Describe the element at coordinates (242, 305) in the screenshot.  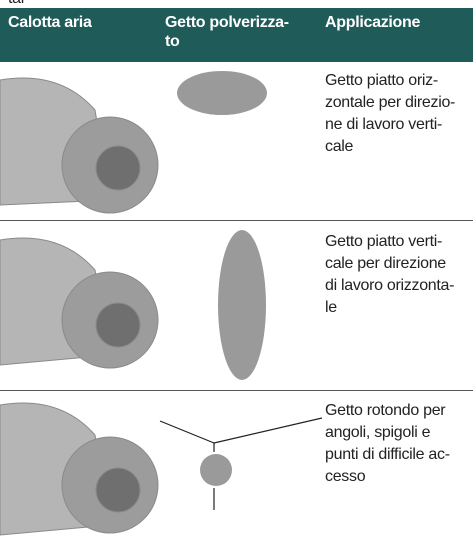
I see `spray-flat-vertical` at that location.